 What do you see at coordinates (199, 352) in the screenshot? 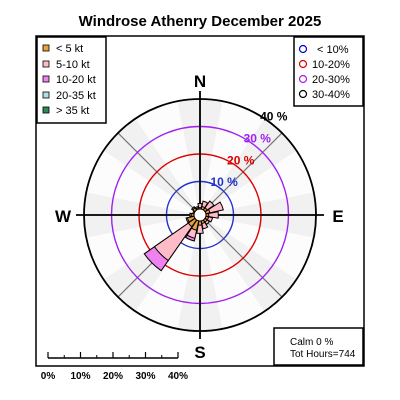
I see `compass-south: S` at bounding box center [199, 352].